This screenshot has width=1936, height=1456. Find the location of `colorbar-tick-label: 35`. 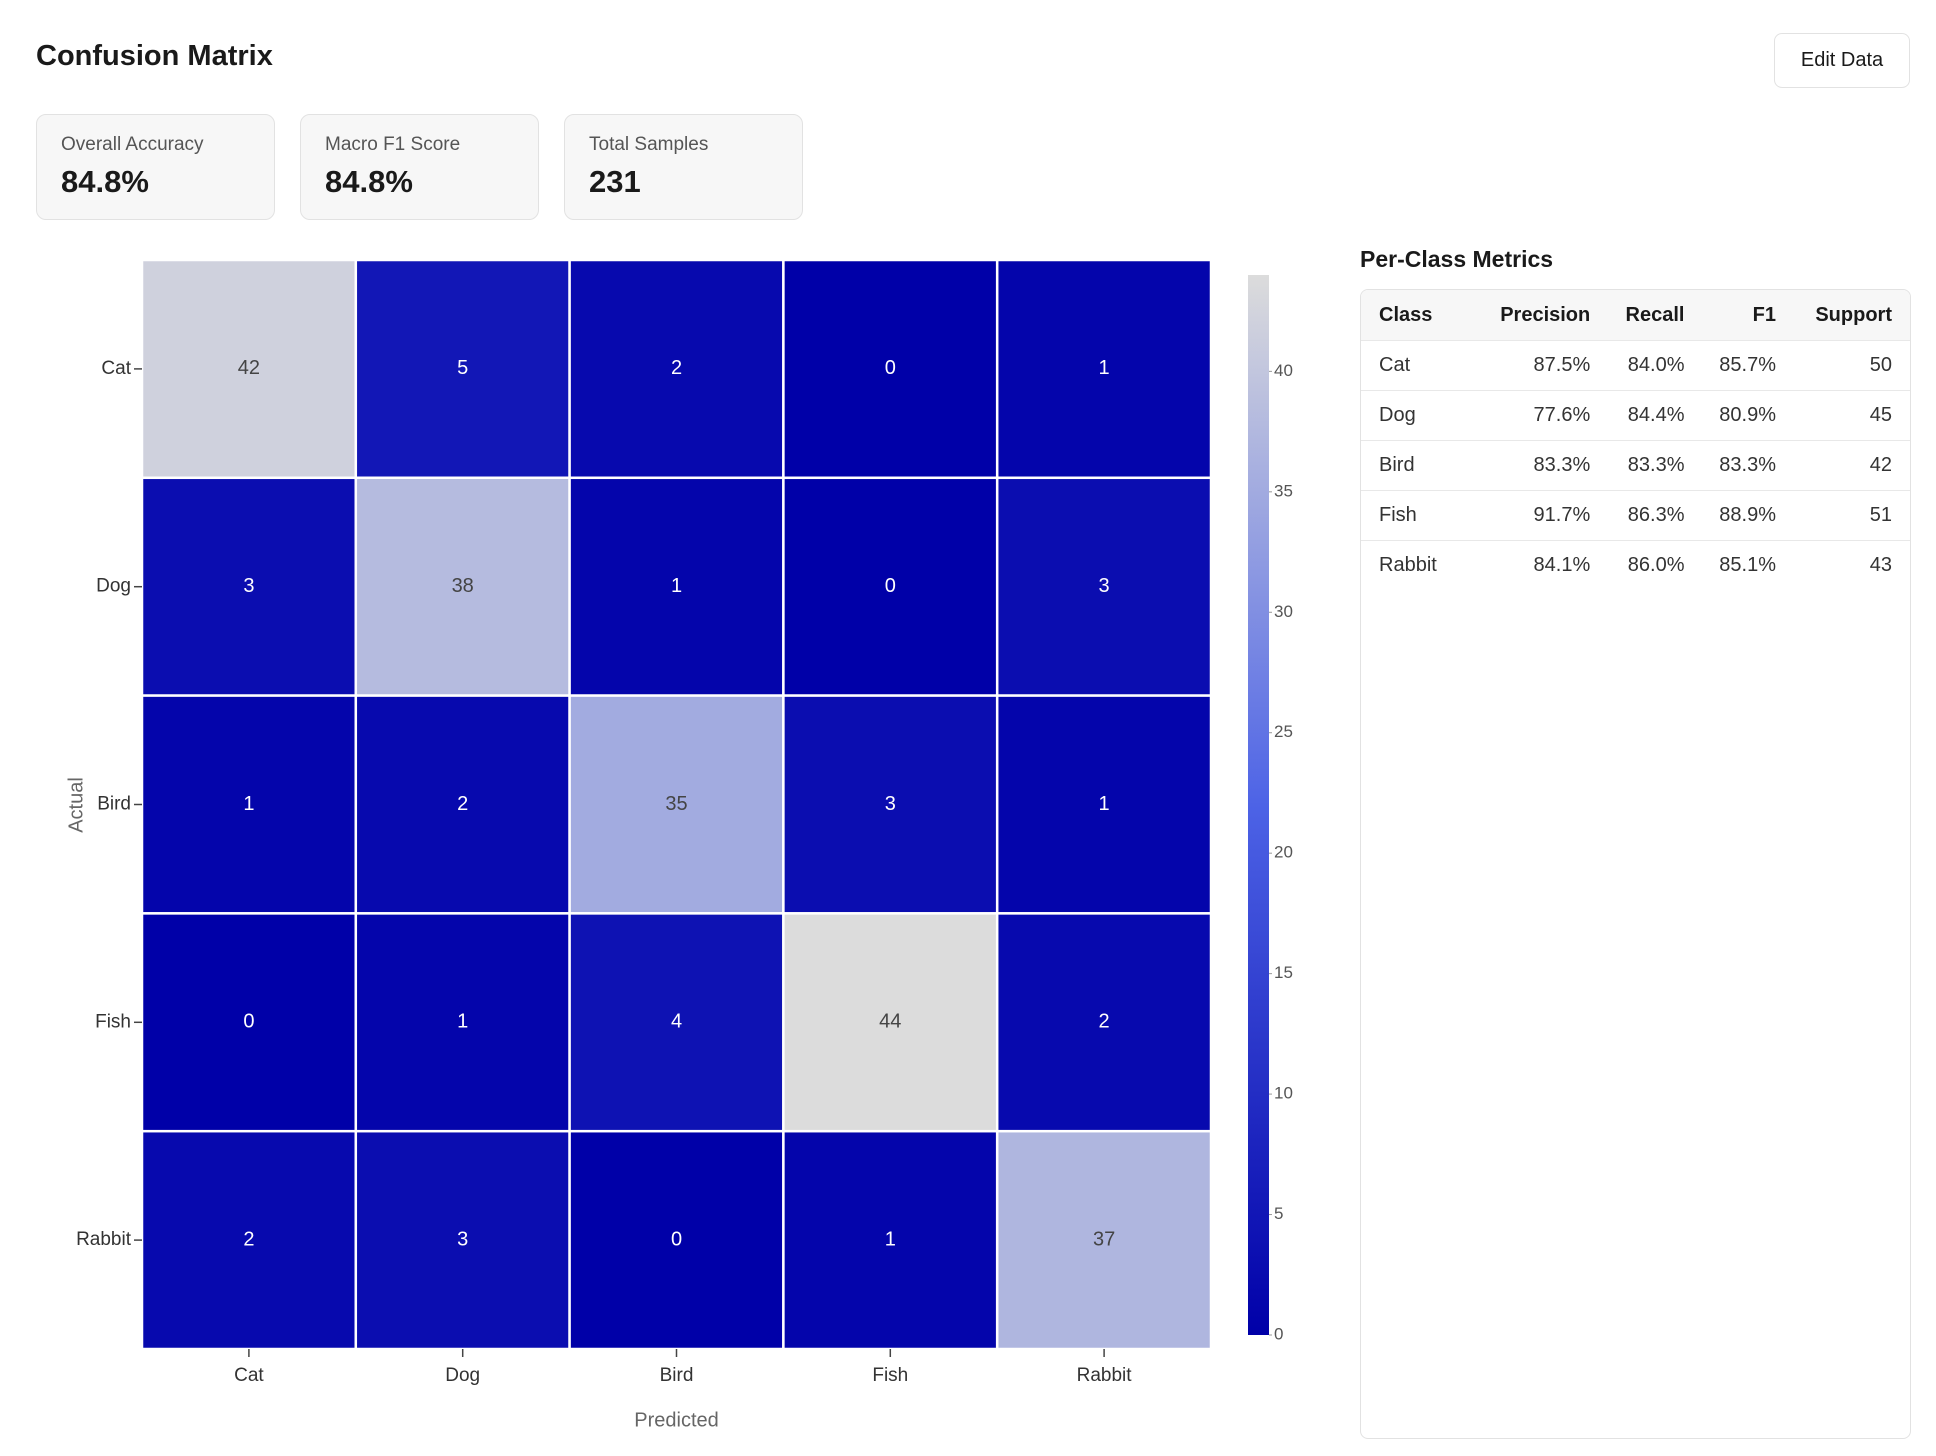

colorbar-tick-label: 35 is located at coordinates (1283, 490).